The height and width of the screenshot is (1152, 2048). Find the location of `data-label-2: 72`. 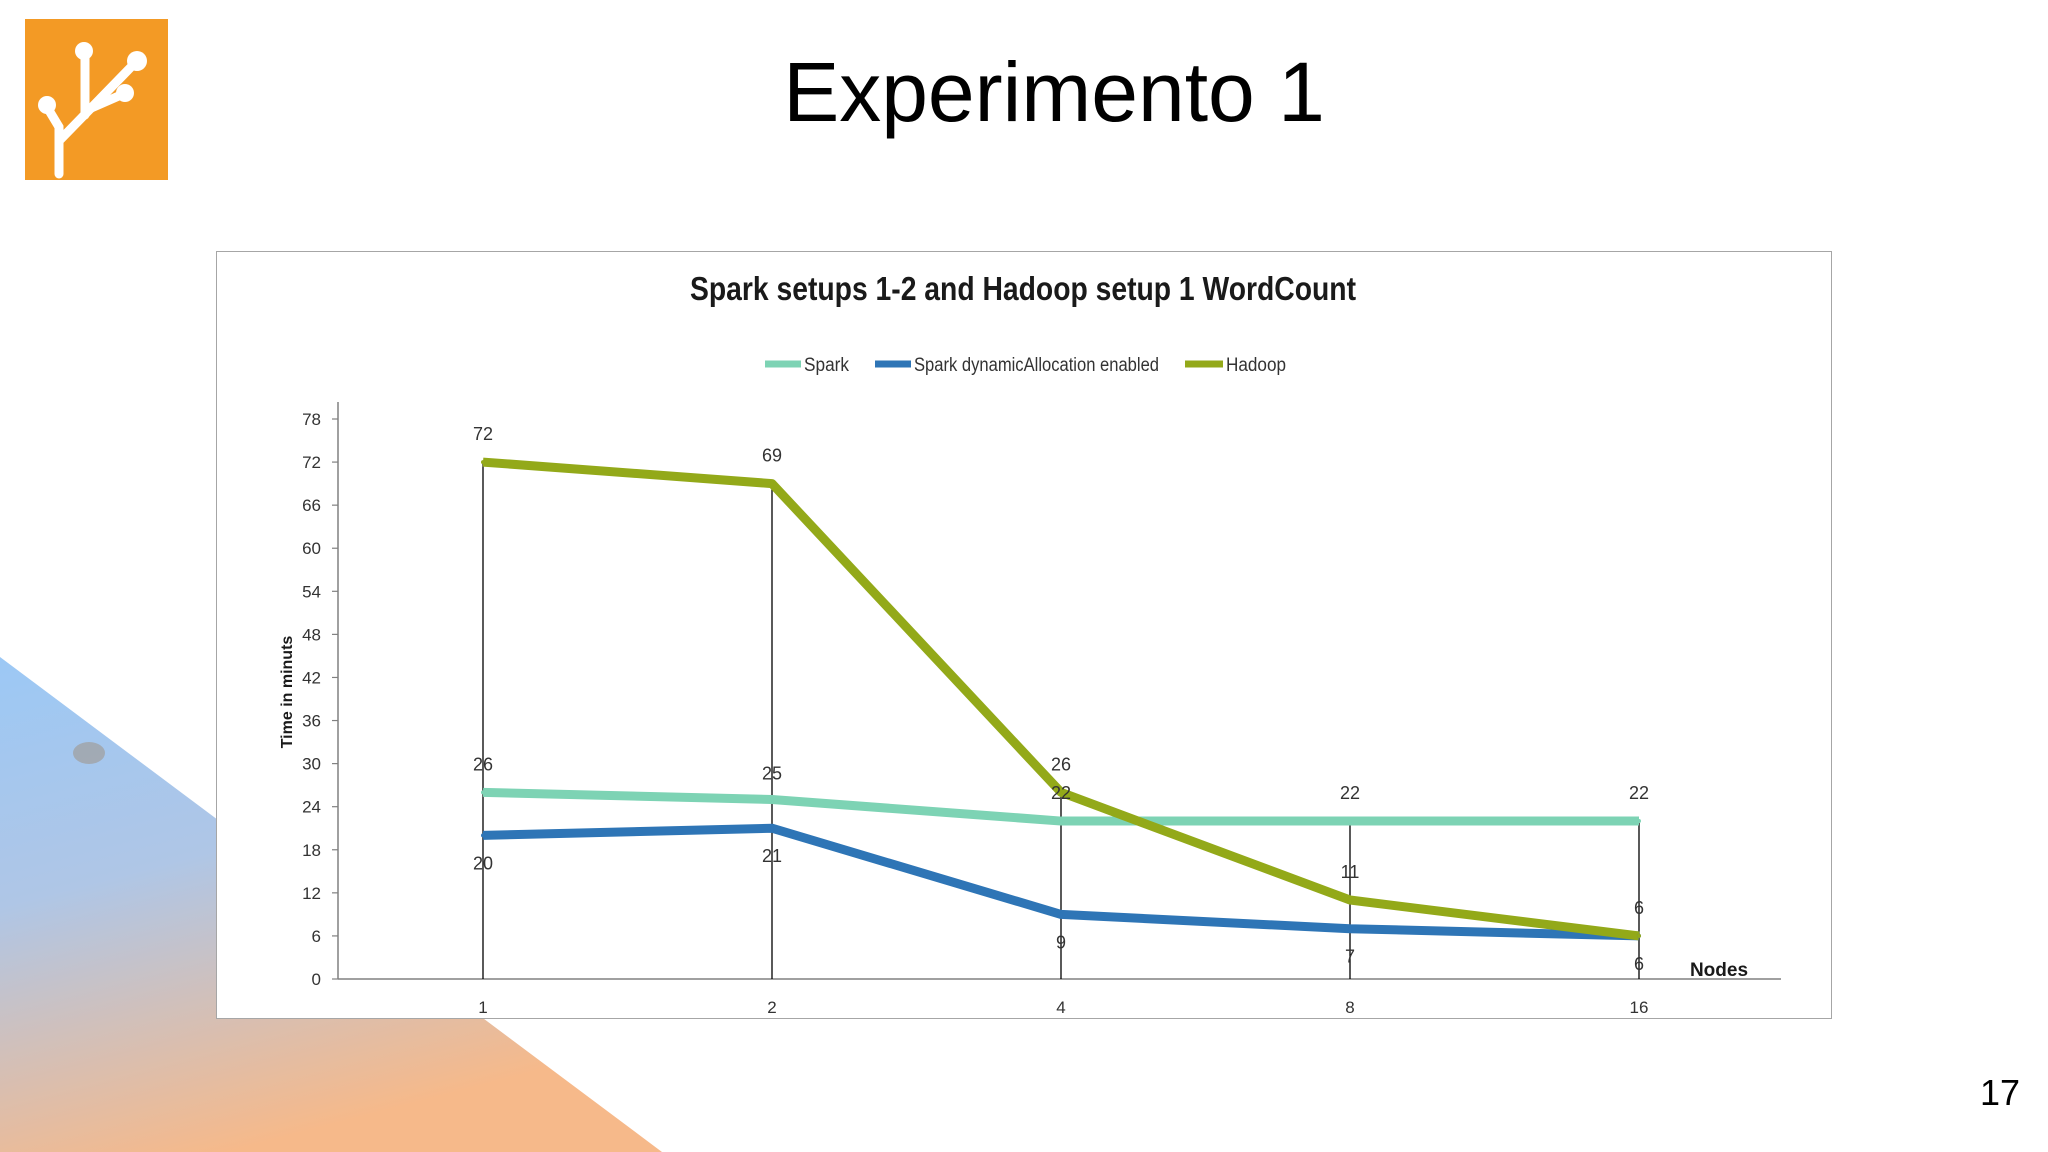

data-label-2: 72 is located at coordinates (483, 434).